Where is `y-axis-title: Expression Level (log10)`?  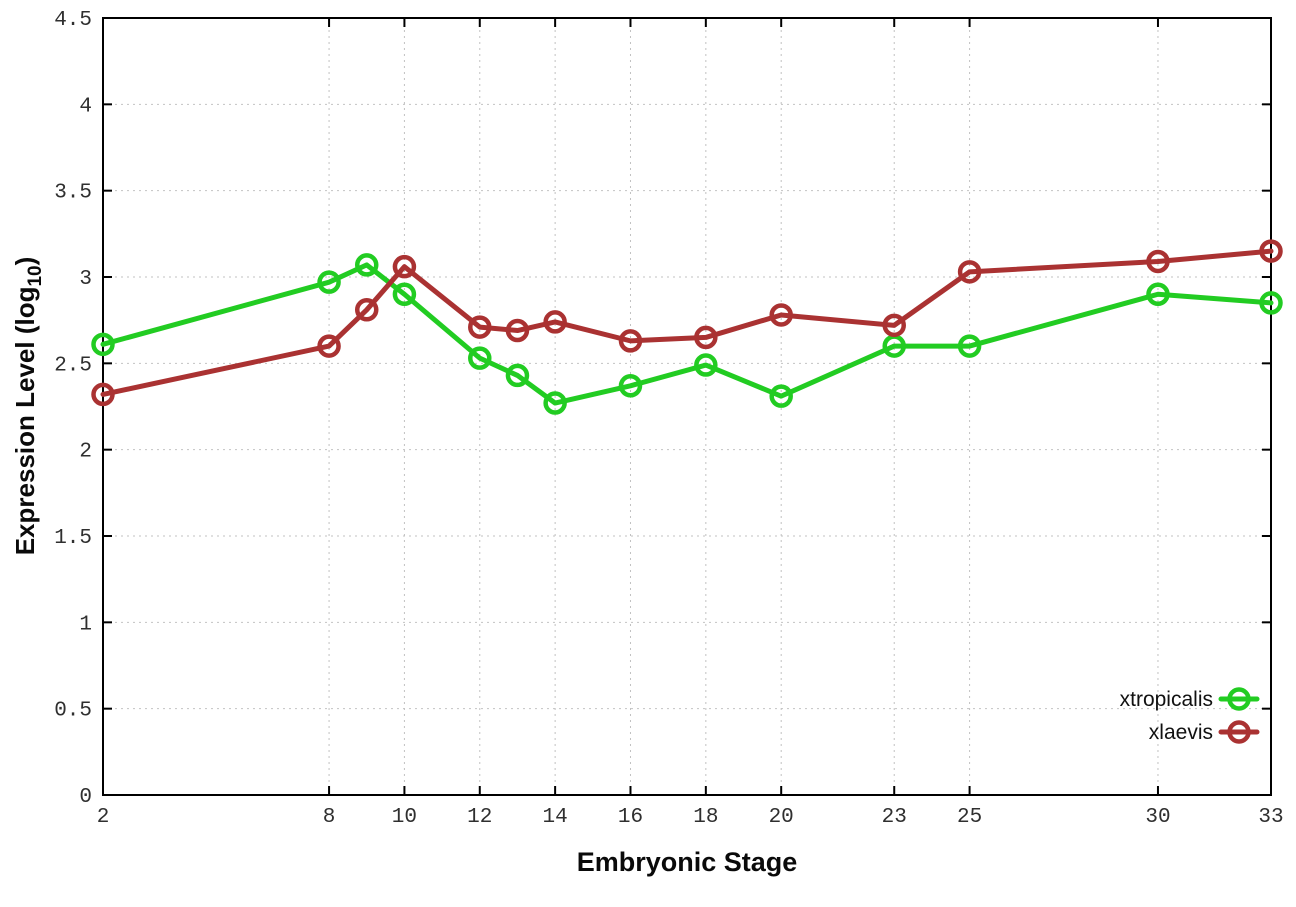 y-axis-title: Expression Level (log10) is located at coordinates (28, 406).